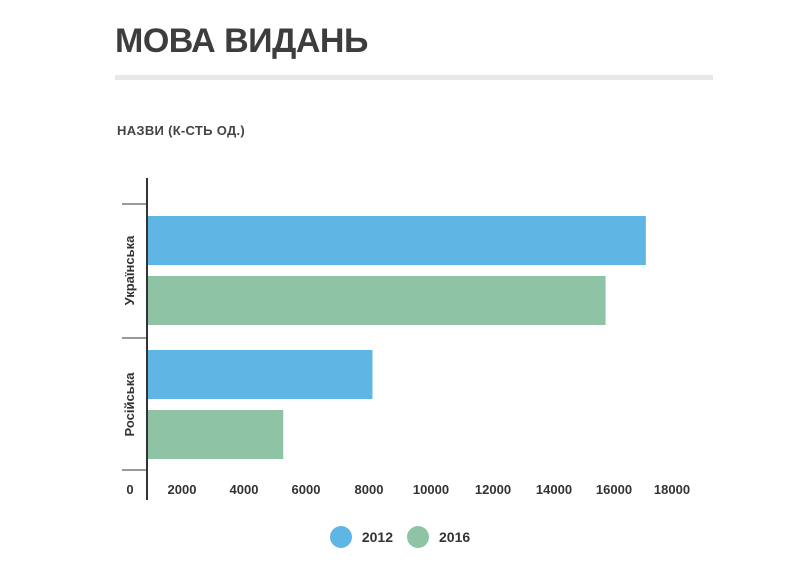 The image size is (800, 574). Describe the element at coordinates (438, 537) in the screenshot. I see `legend-item-2016: 2016` at that location.